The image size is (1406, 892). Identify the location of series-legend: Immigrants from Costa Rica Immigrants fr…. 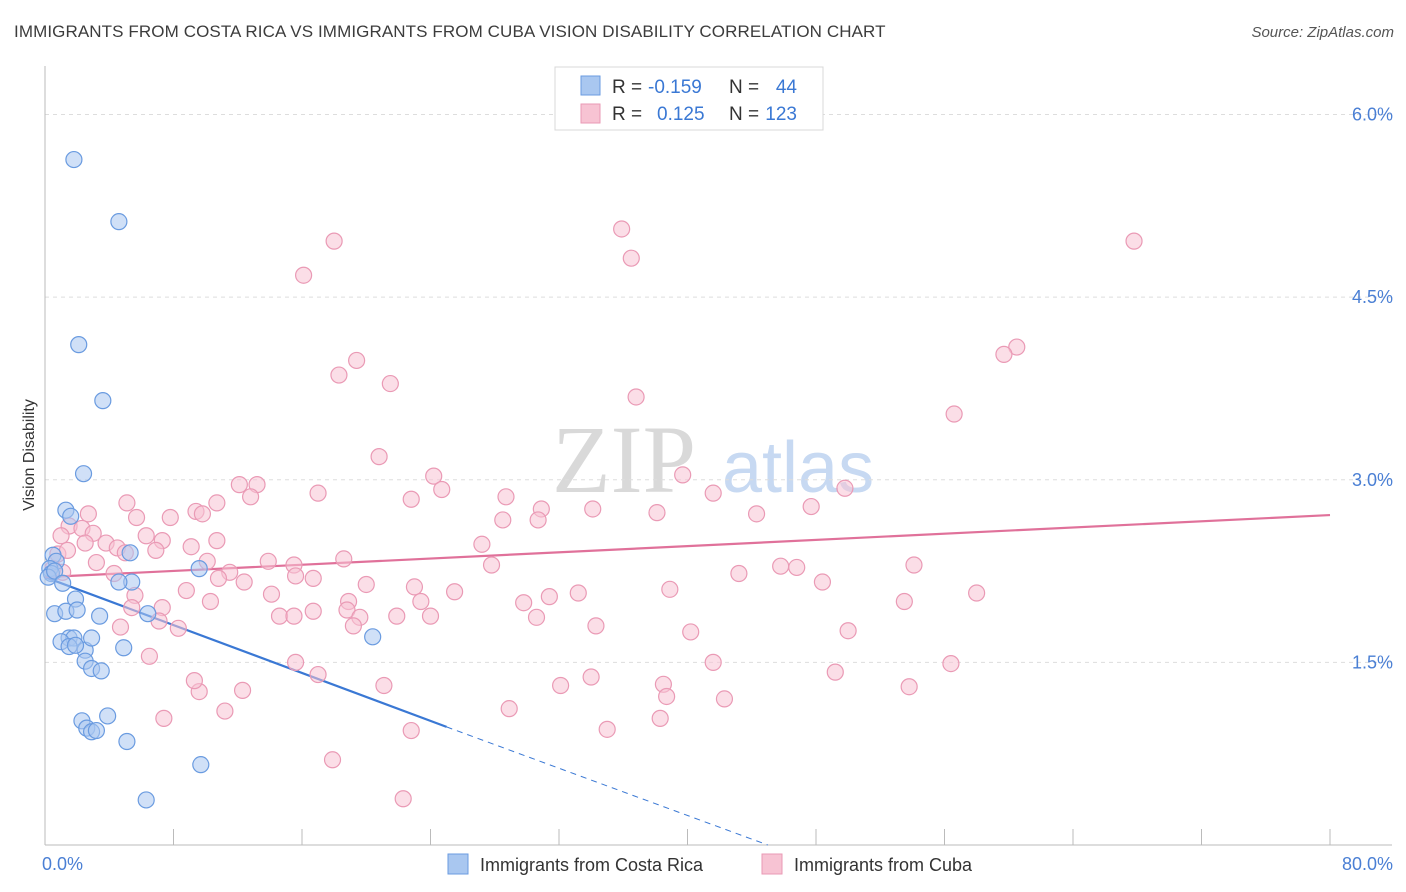
(710, 864).